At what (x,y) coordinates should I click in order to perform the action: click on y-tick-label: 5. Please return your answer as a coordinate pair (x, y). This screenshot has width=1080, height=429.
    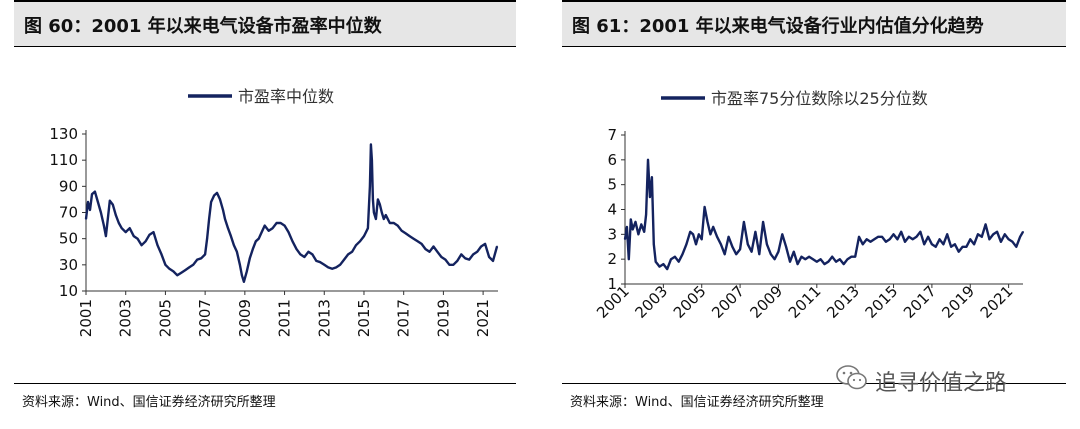
    Looking at the image, I should click on (612, 185).